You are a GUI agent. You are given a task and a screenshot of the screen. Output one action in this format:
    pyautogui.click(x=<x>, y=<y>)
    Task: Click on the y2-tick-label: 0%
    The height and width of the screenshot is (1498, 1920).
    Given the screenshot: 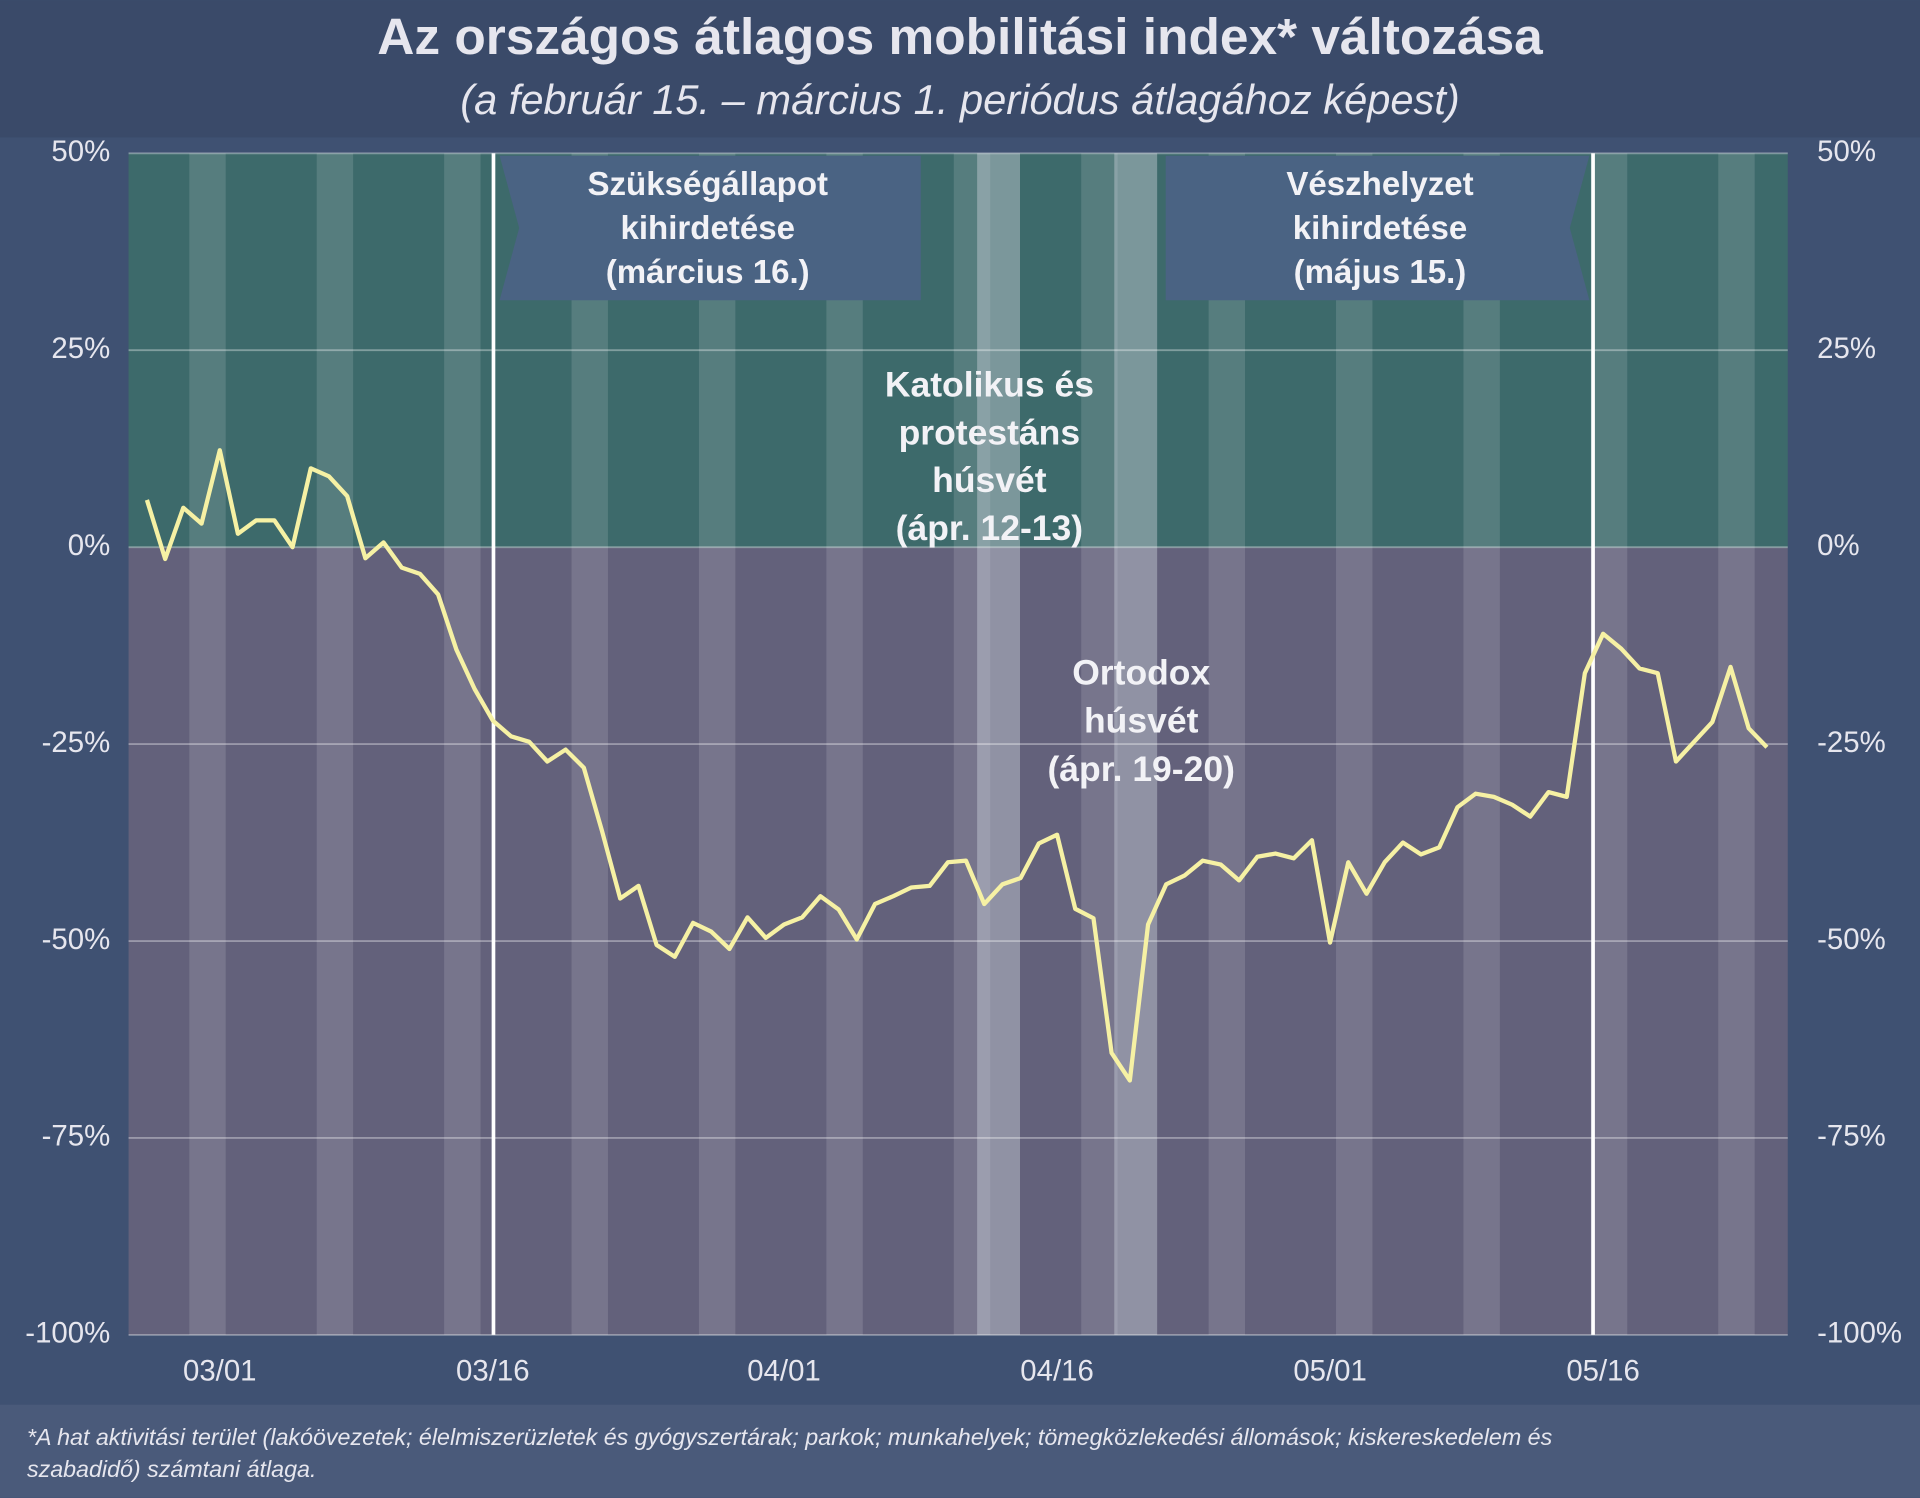 What is the action you would take?
    pyautogui.click(x=1838, y=545)
    